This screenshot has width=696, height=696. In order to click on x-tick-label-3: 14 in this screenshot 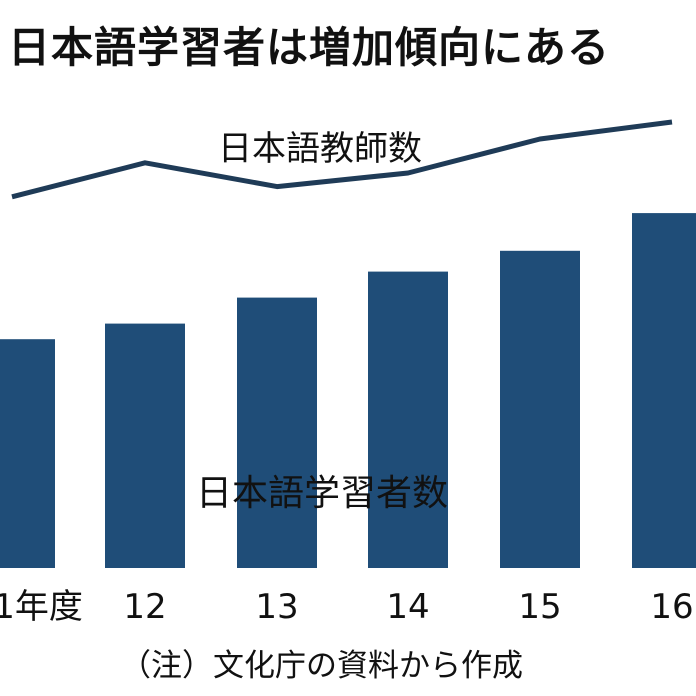, I will do `click(407, 607)`.